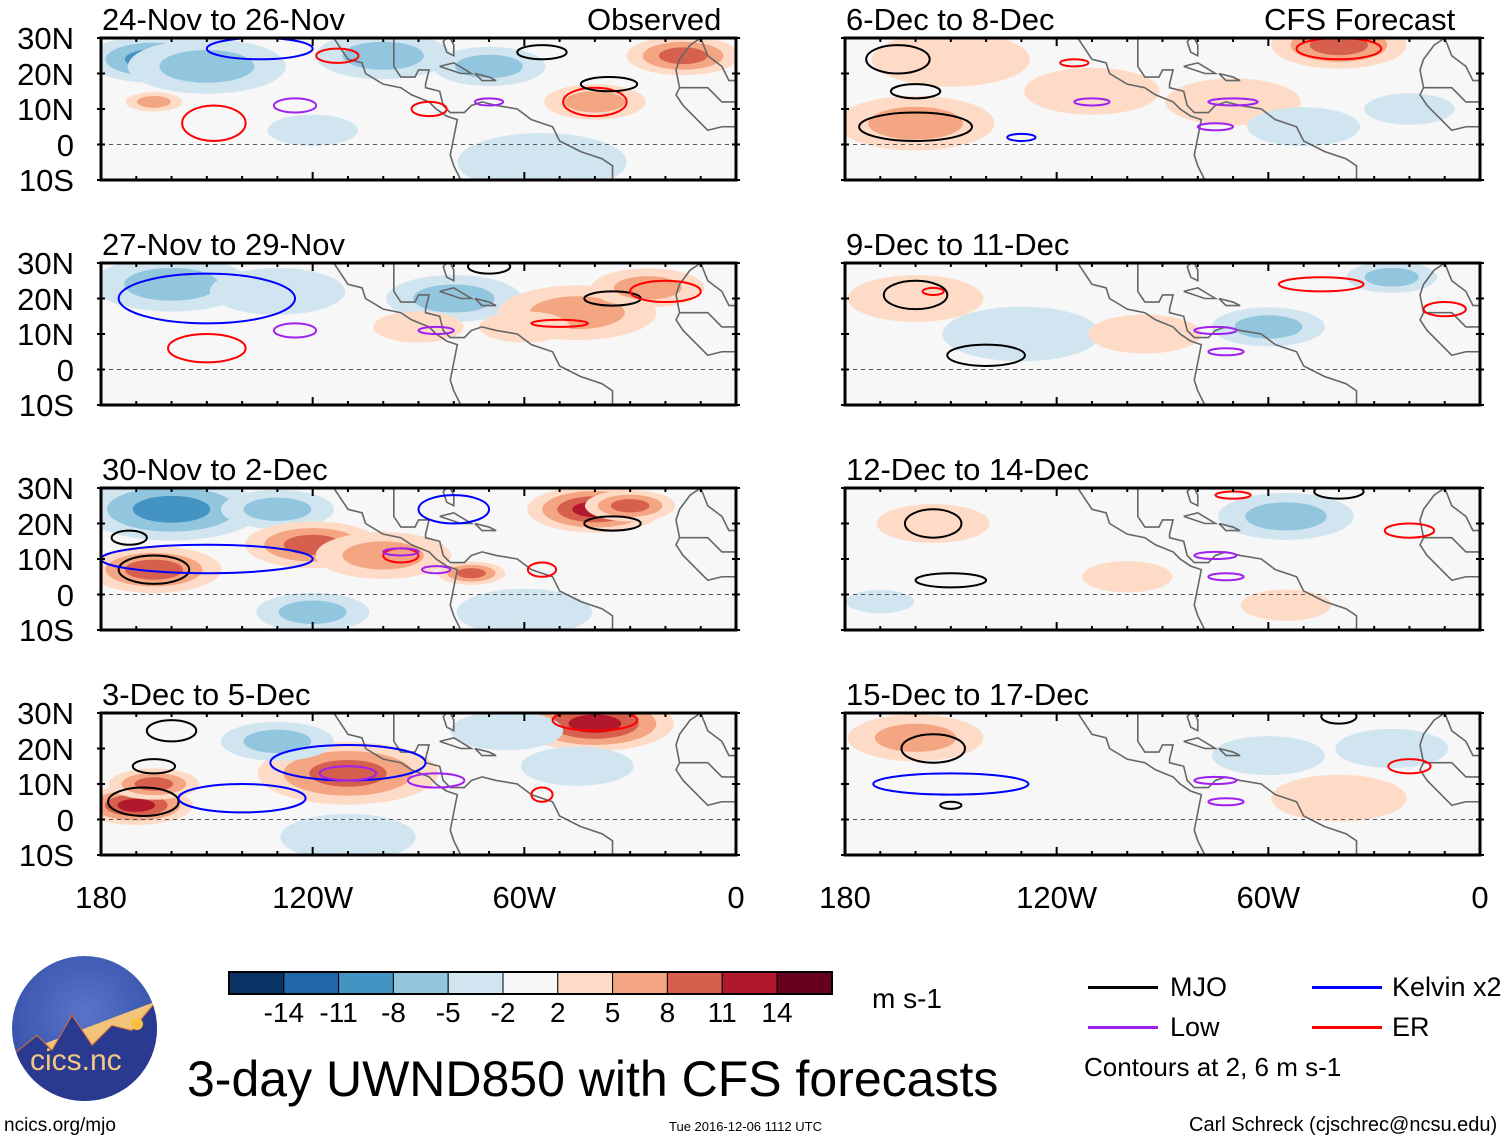  What do you see at coordinates (524, 897) in the screenshot?
I see `lon-tick-label: 60W` at bounding box center [524, 897].